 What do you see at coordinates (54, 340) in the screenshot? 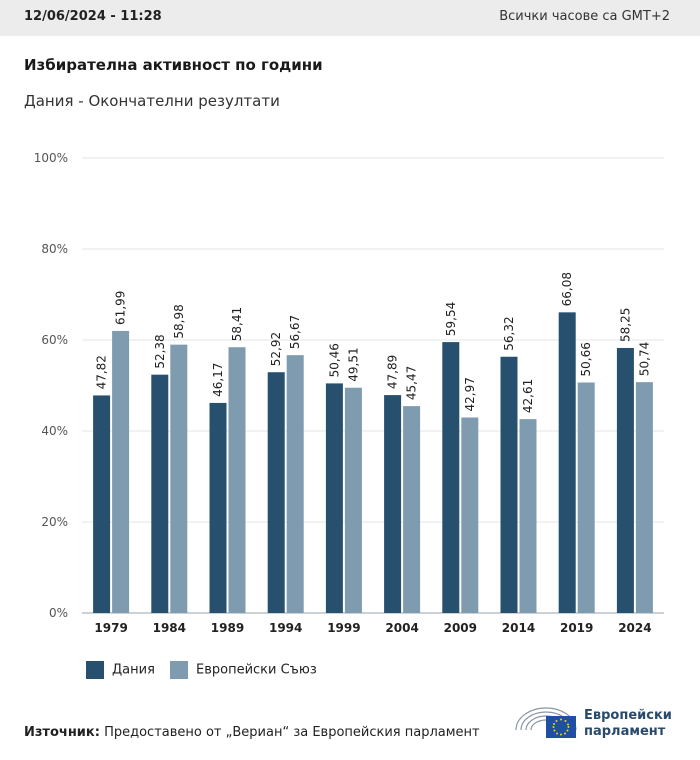
I see `y-tick-label: 60%` at bounding box center [54, 340].